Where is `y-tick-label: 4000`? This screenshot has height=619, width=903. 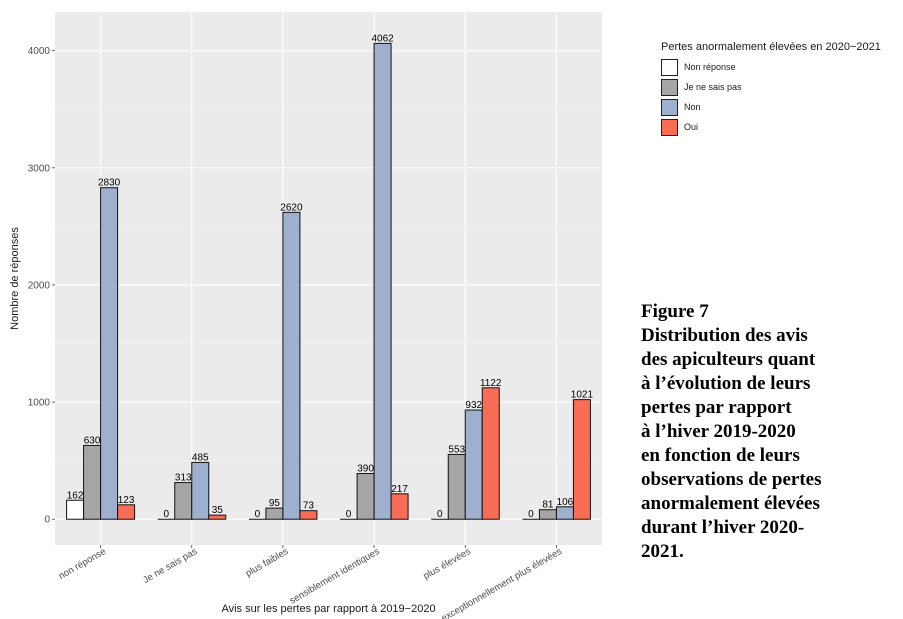 y-tick-label: 4000 is located at coordinates (39, 51).